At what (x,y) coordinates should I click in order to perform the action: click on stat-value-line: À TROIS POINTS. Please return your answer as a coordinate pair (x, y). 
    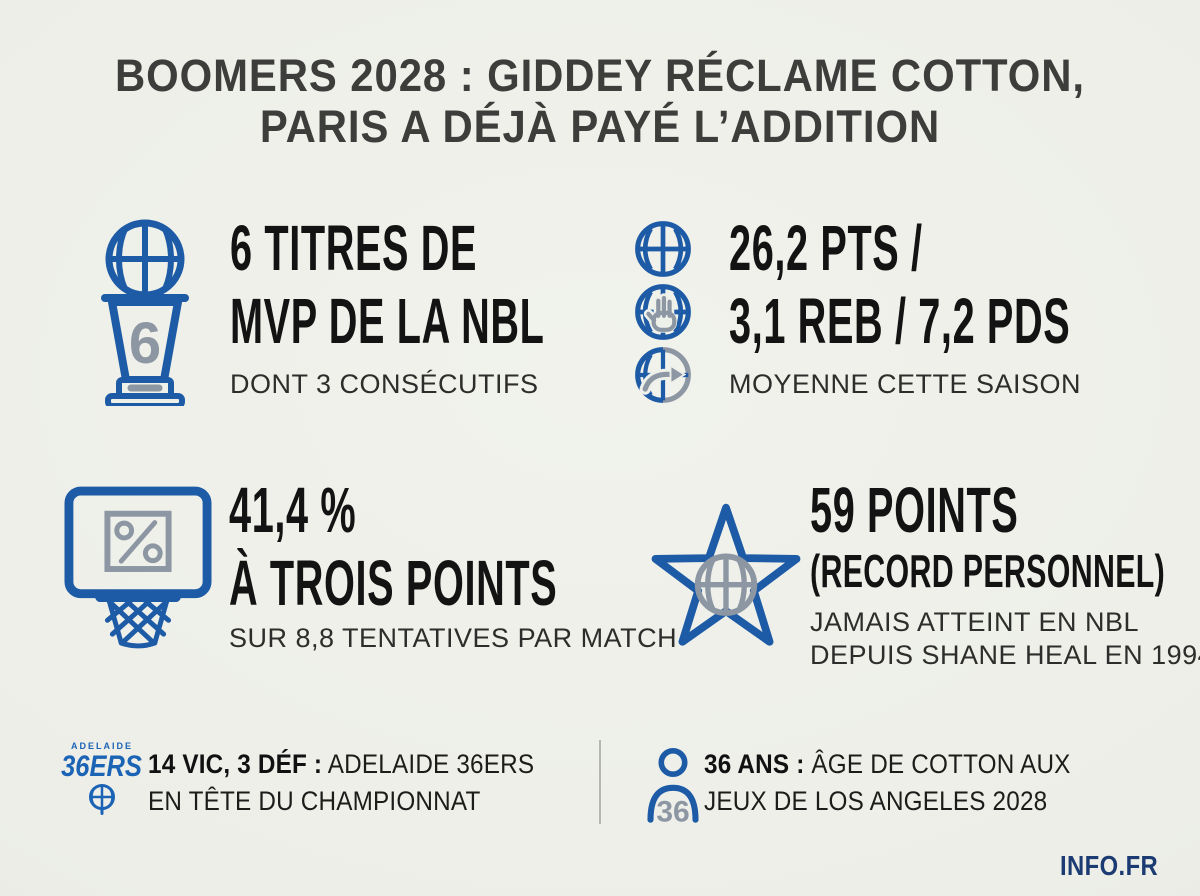
    Looking at the image, I should click on (393, 583).